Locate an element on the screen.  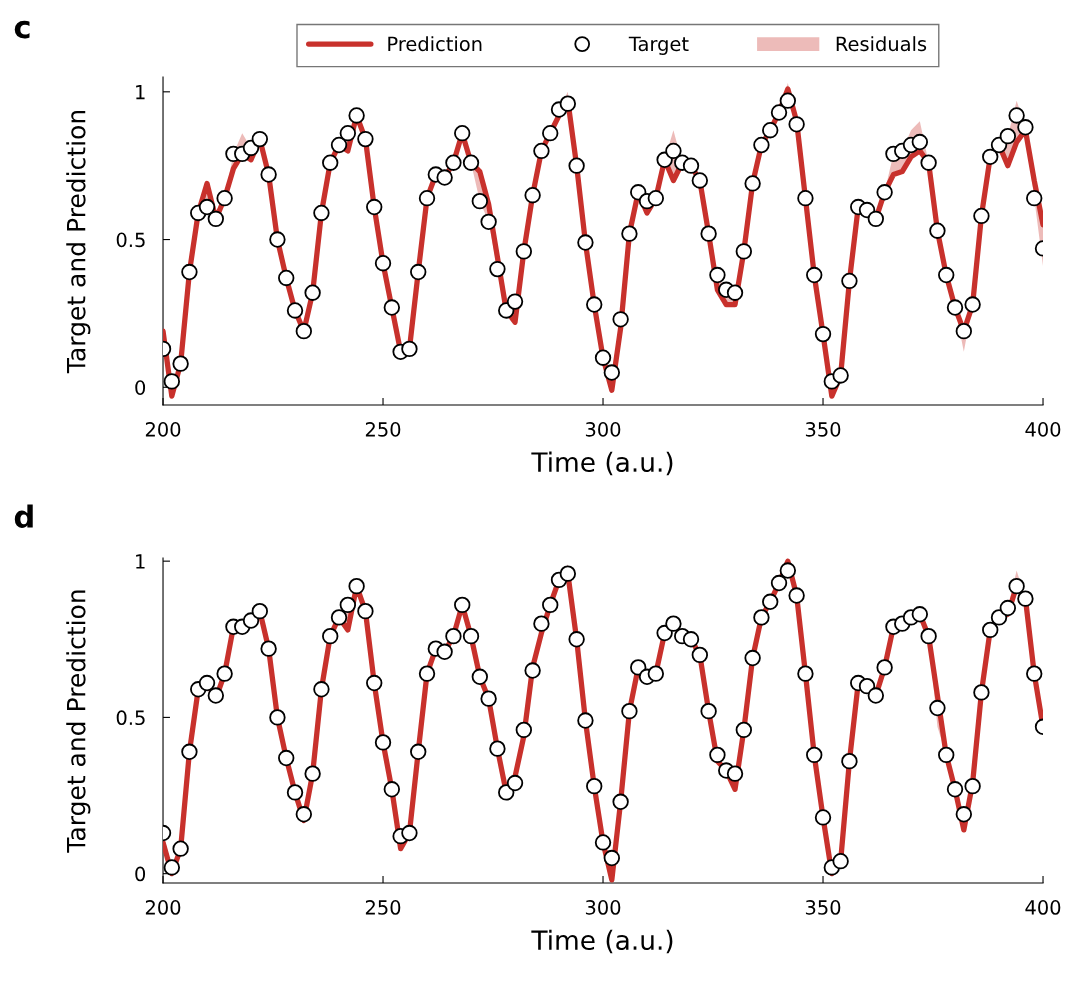
chart-title: d is located at coordinates (23, 516).